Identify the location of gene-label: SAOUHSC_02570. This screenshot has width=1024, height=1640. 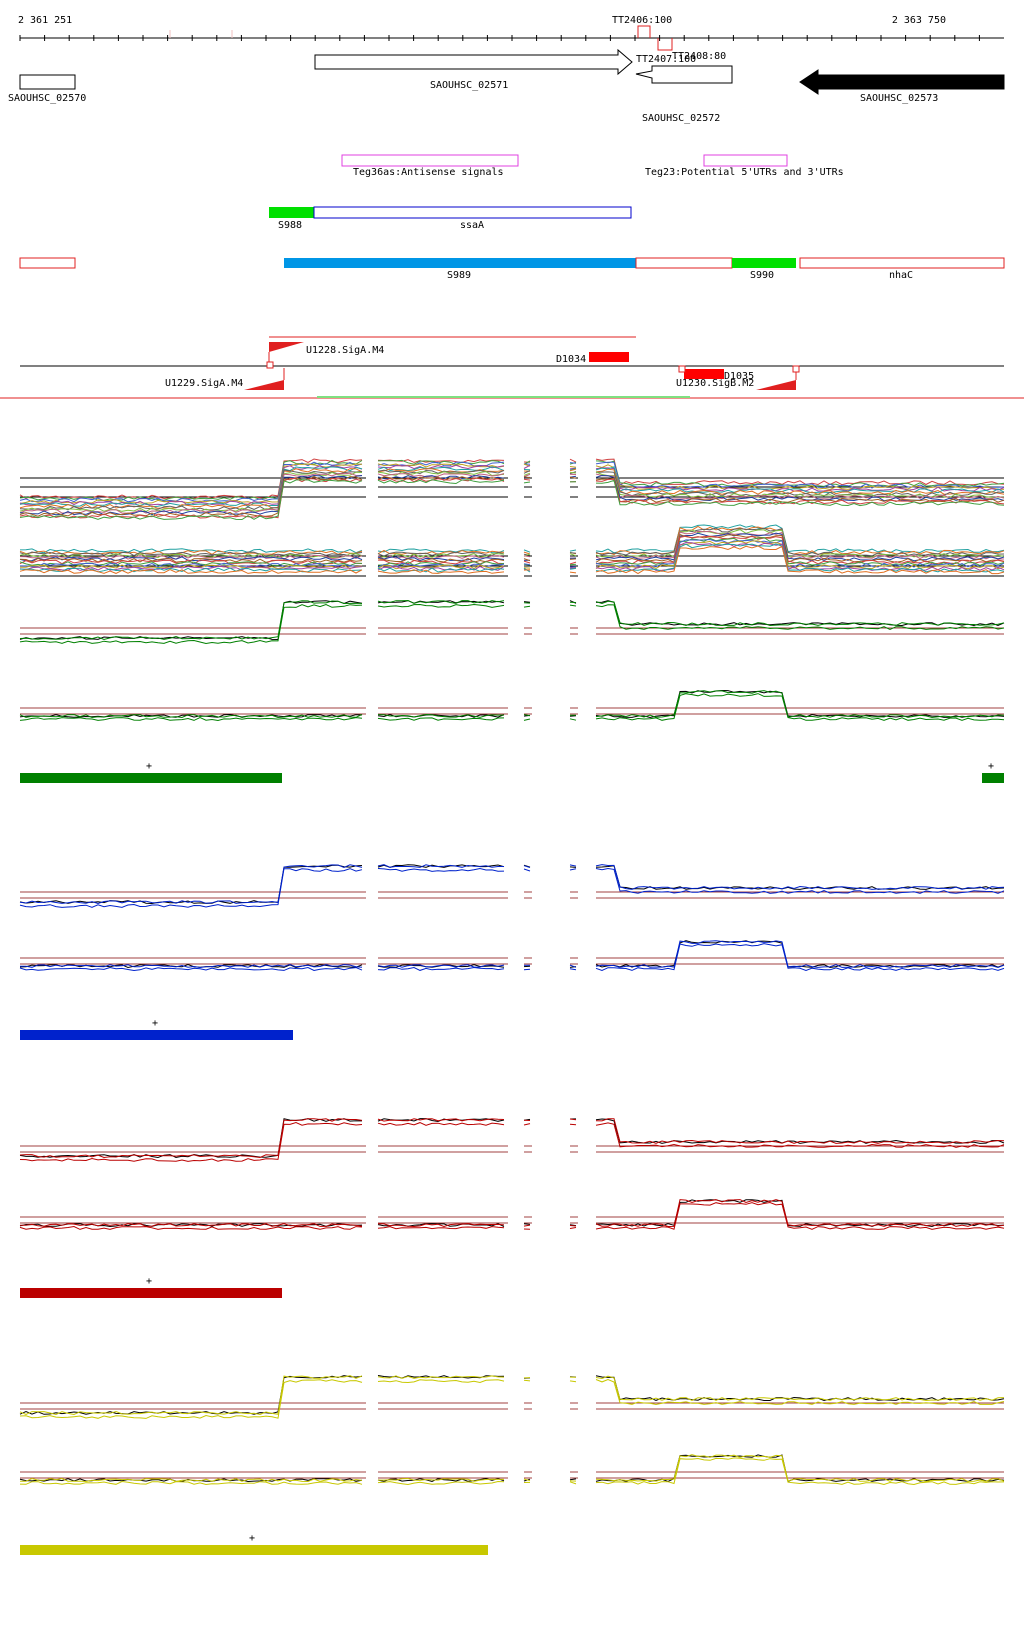
(47, 98).